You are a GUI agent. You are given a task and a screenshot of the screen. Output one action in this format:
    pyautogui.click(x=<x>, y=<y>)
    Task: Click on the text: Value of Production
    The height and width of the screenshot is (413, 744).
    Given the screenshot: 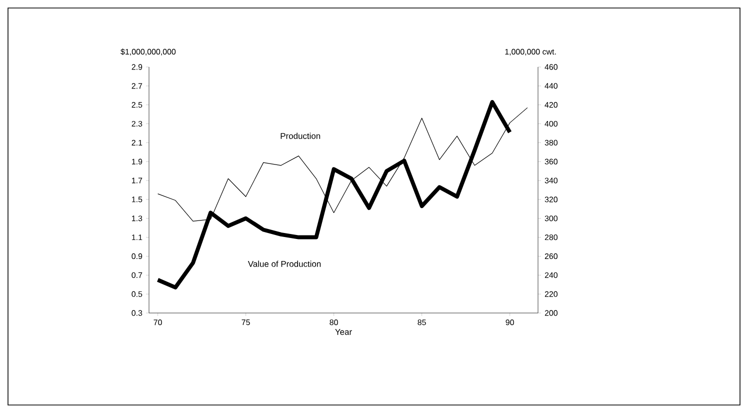 What is the action you would take?
    pyautogui.click(x=284, y=263)
    